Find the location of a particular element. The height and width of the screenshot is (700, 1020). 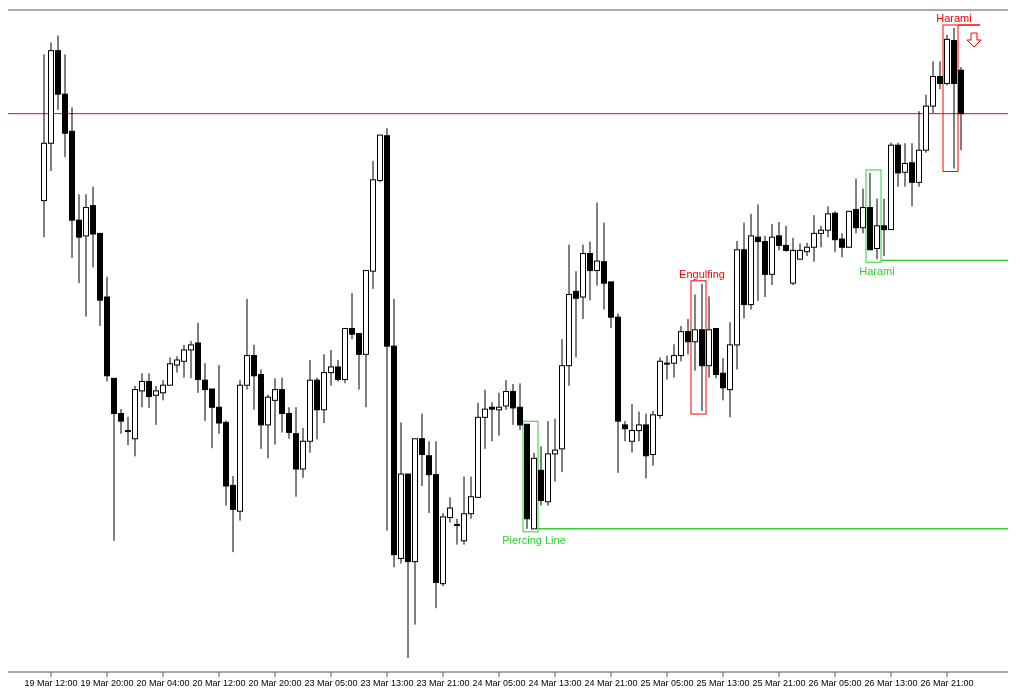

x-tick-label: 25 Mar 13:00 is located at coordinates (723, 683).